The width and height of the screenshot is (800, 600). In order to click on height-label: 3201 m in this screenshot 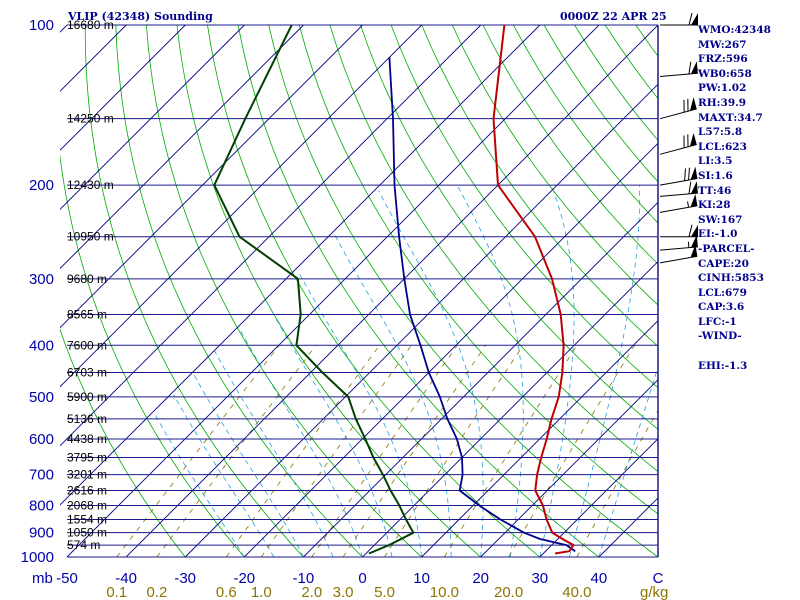, I will do `click(87, 475)`.